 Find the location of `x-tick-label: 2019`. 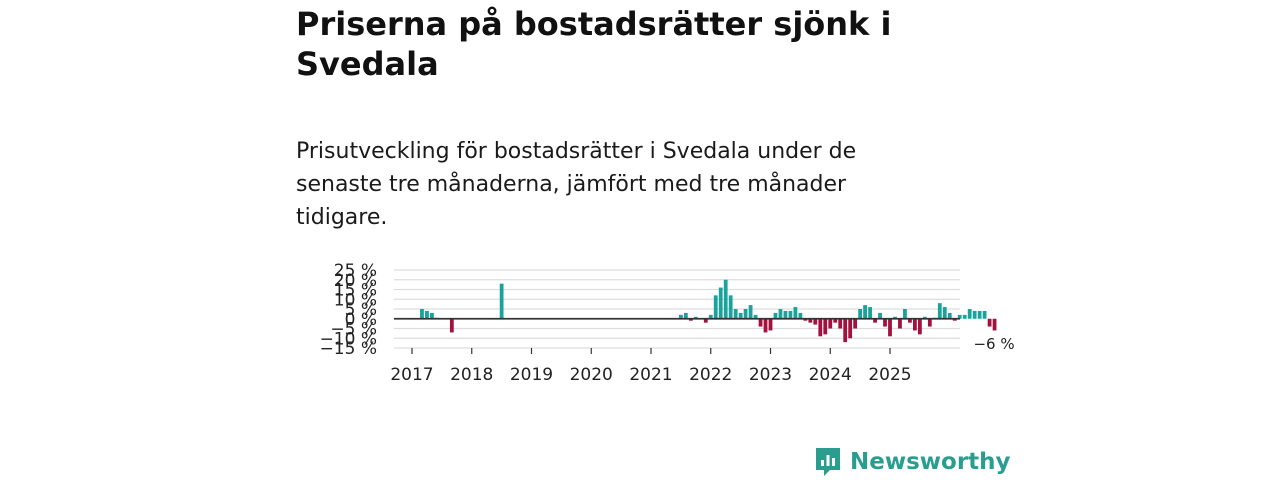

x-tick-label: 2019 is located at coordinates (531, 375).